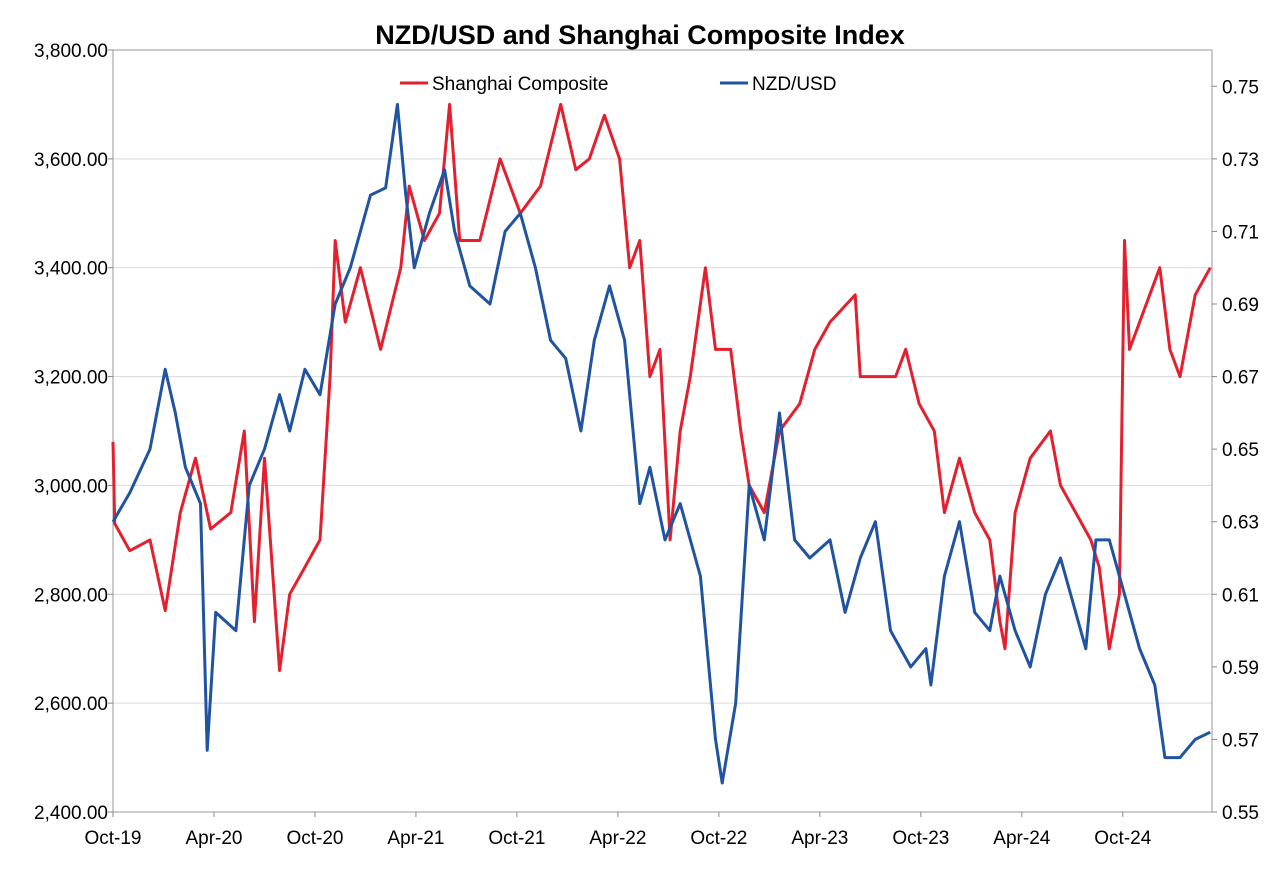 The image size is (1280, 896). Describe the element at coordinates (71, 269) in the screenshot. I see `y-left-tick-label: 3,400.00` at that location.